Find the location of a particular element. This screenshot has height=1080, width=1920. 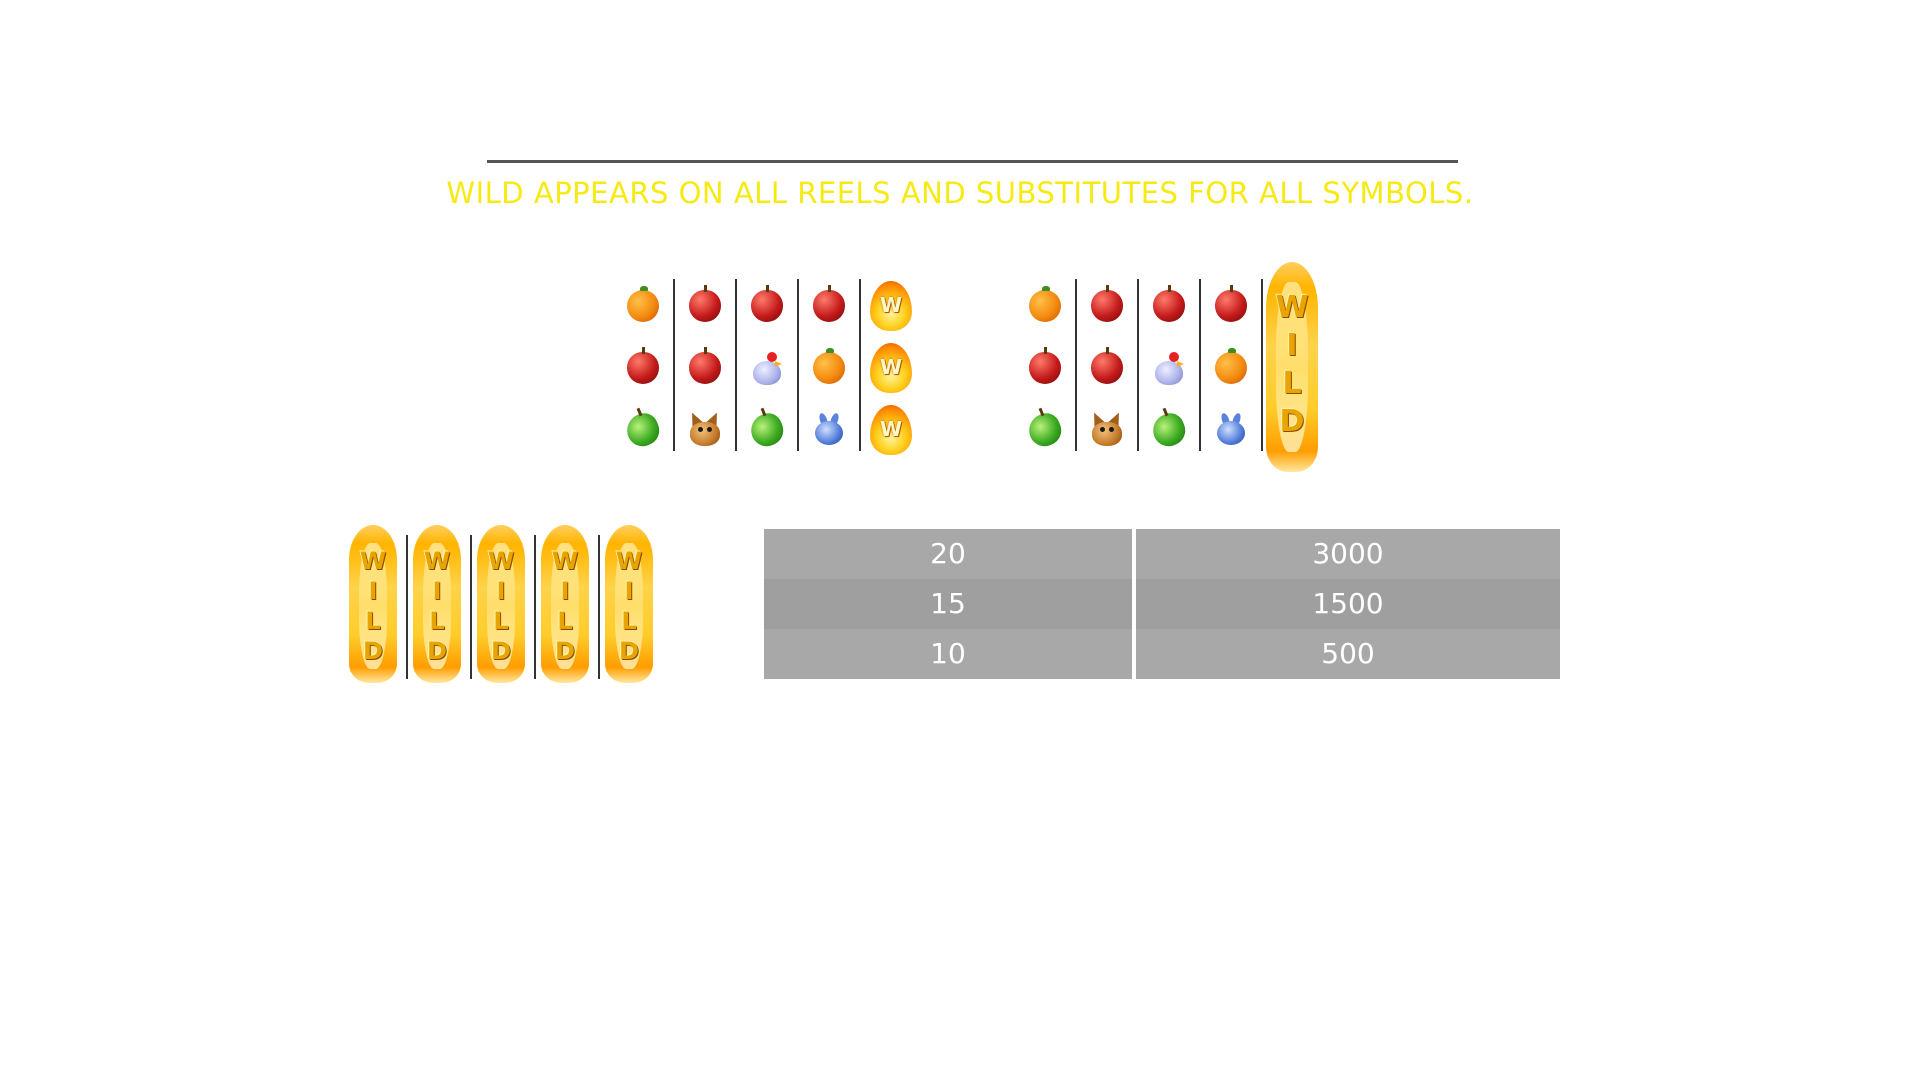

paytable-count: 15 is located at coordinates (948, 604).